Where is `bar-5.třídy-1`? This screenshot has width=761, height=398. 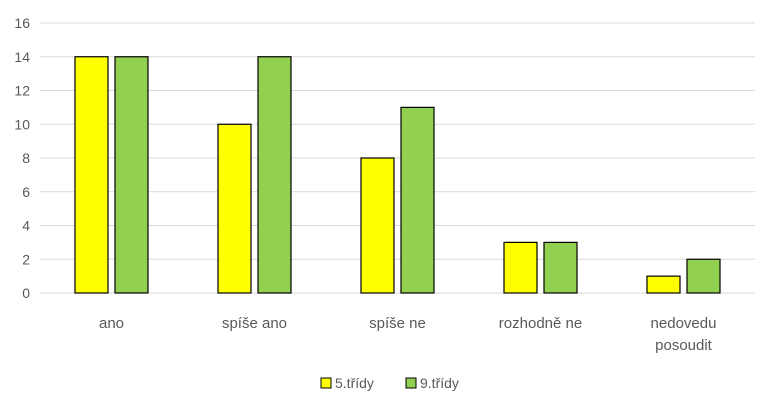
bar-5.třídy-1 is located at coordinates (234, 208).